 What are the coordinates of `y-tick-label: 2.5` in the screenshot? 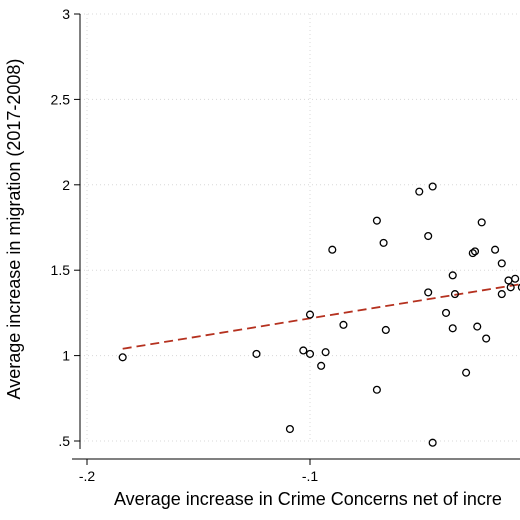 It's located at (61, 99).